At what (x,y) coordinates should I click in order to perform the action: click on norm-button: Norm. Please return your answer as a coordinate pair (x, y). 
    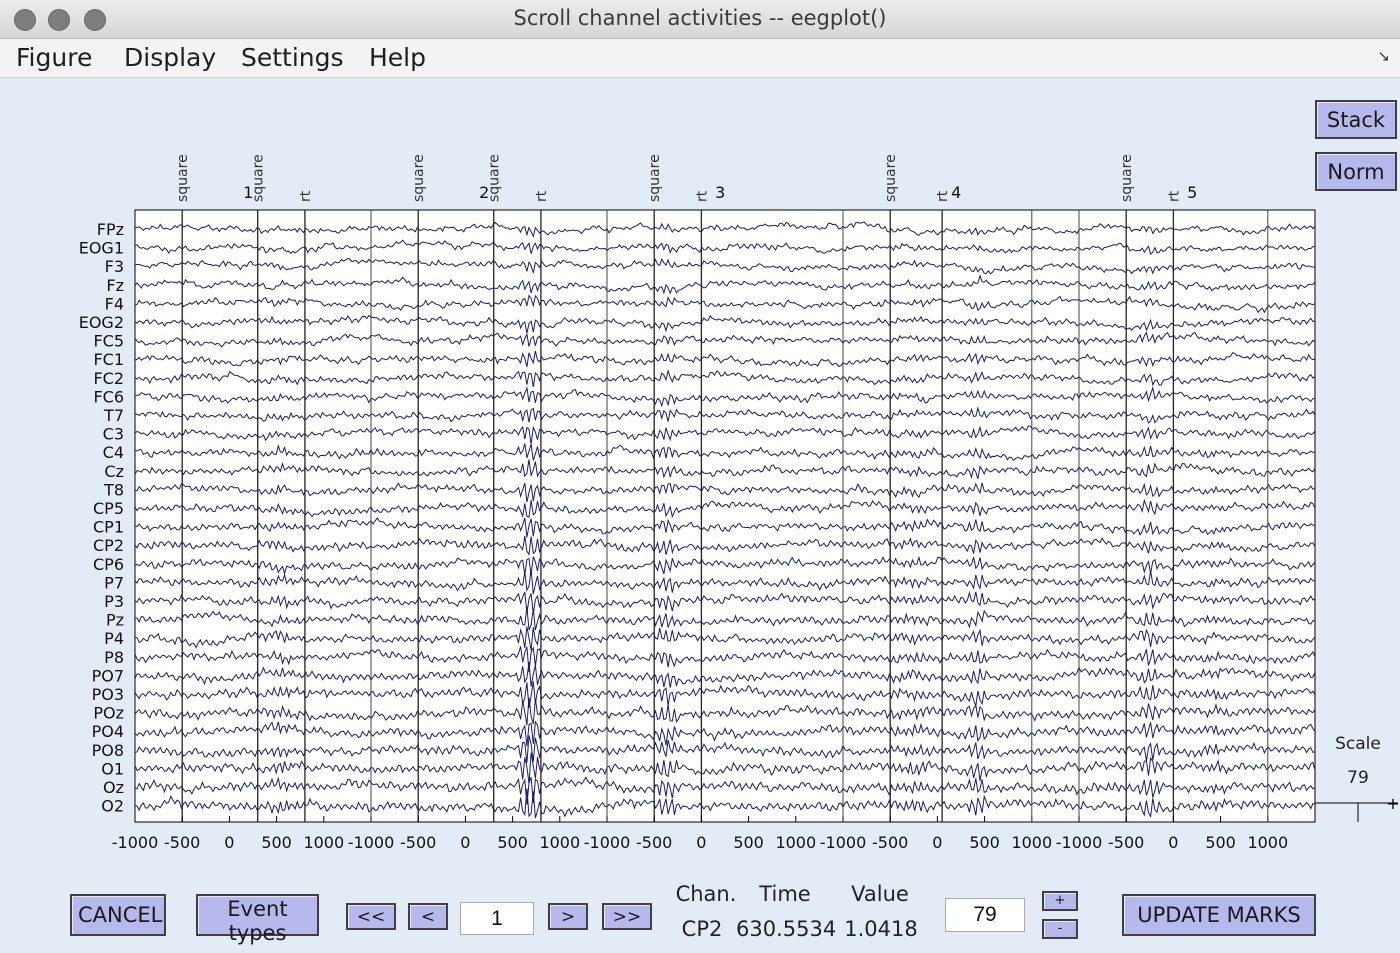
    Looking at the image, I should click on (1356, 171).